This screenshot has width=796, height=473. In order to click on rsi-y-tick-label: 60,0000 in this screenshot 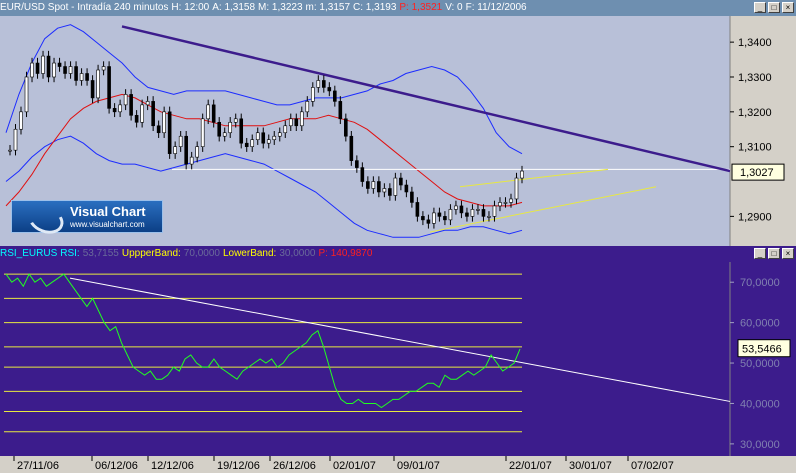, I will do `click(760, 324)`.